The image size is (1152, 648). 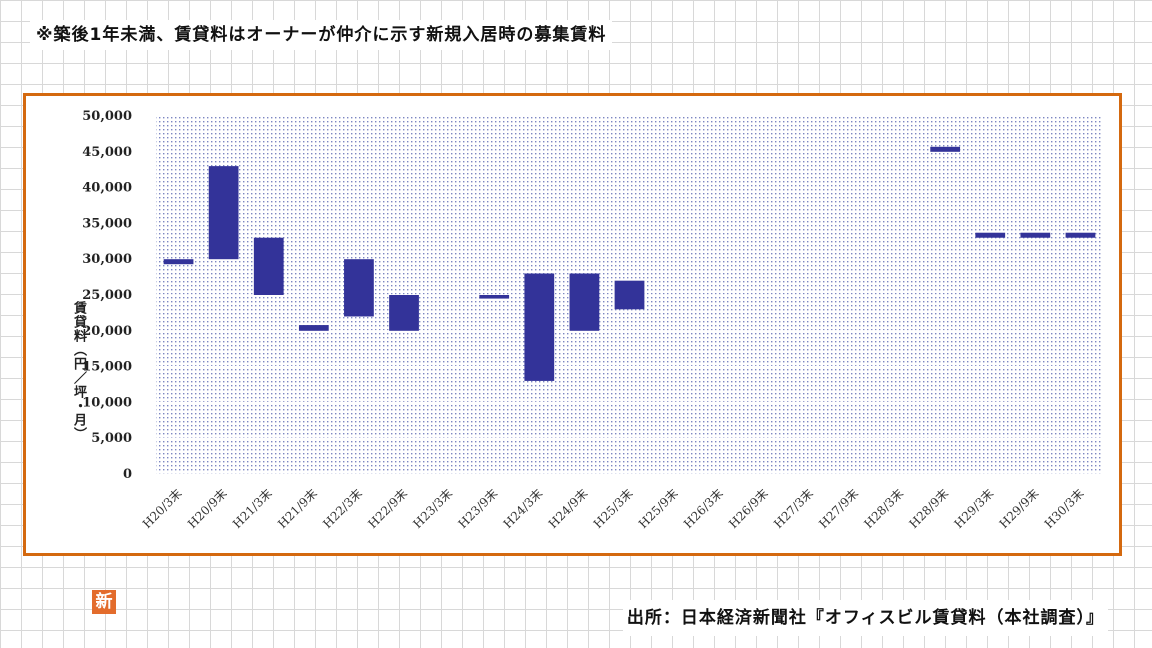 I want to click on logo: 新, so click(x=104, y=602).